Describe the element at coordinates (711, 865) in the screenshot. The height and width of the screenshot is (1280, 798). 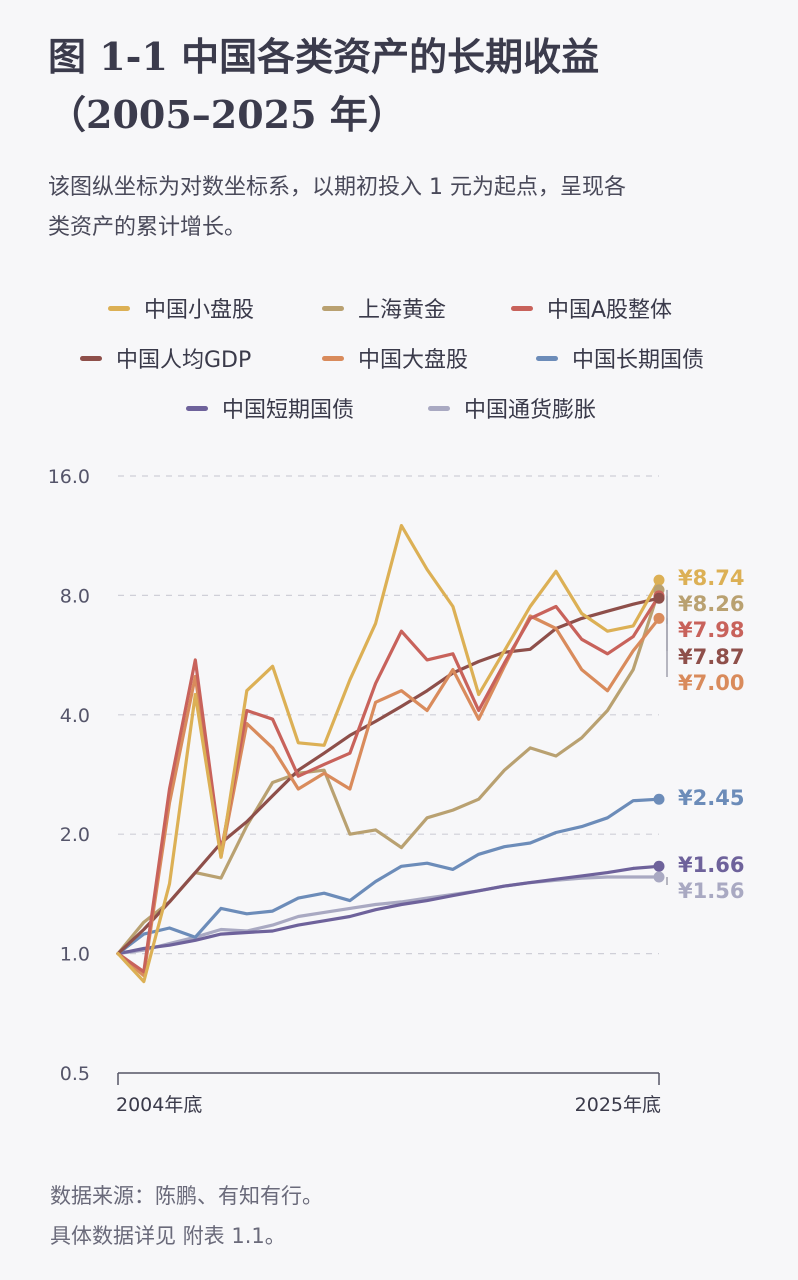
I see `series-end-label: ¥1.66` at that location.